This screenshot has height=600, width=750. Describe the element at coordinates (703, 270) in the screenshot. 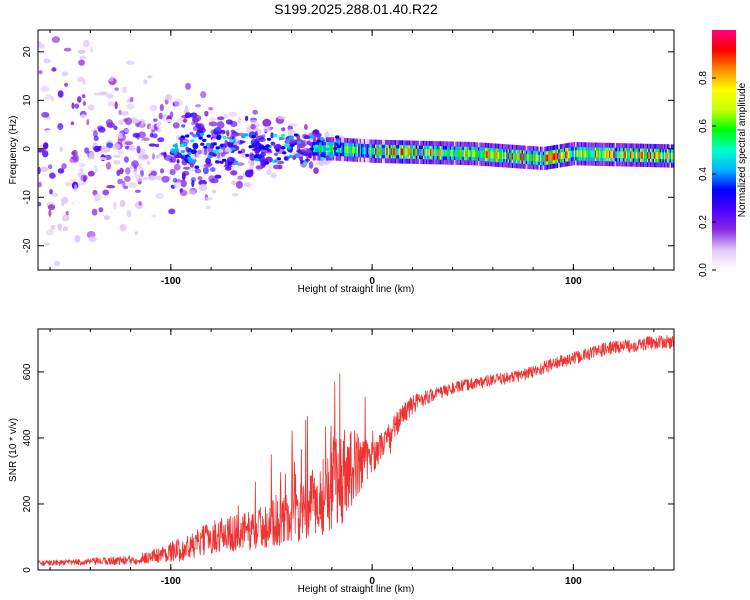

I see `colorbar-tick-label: 0.0` at that location.